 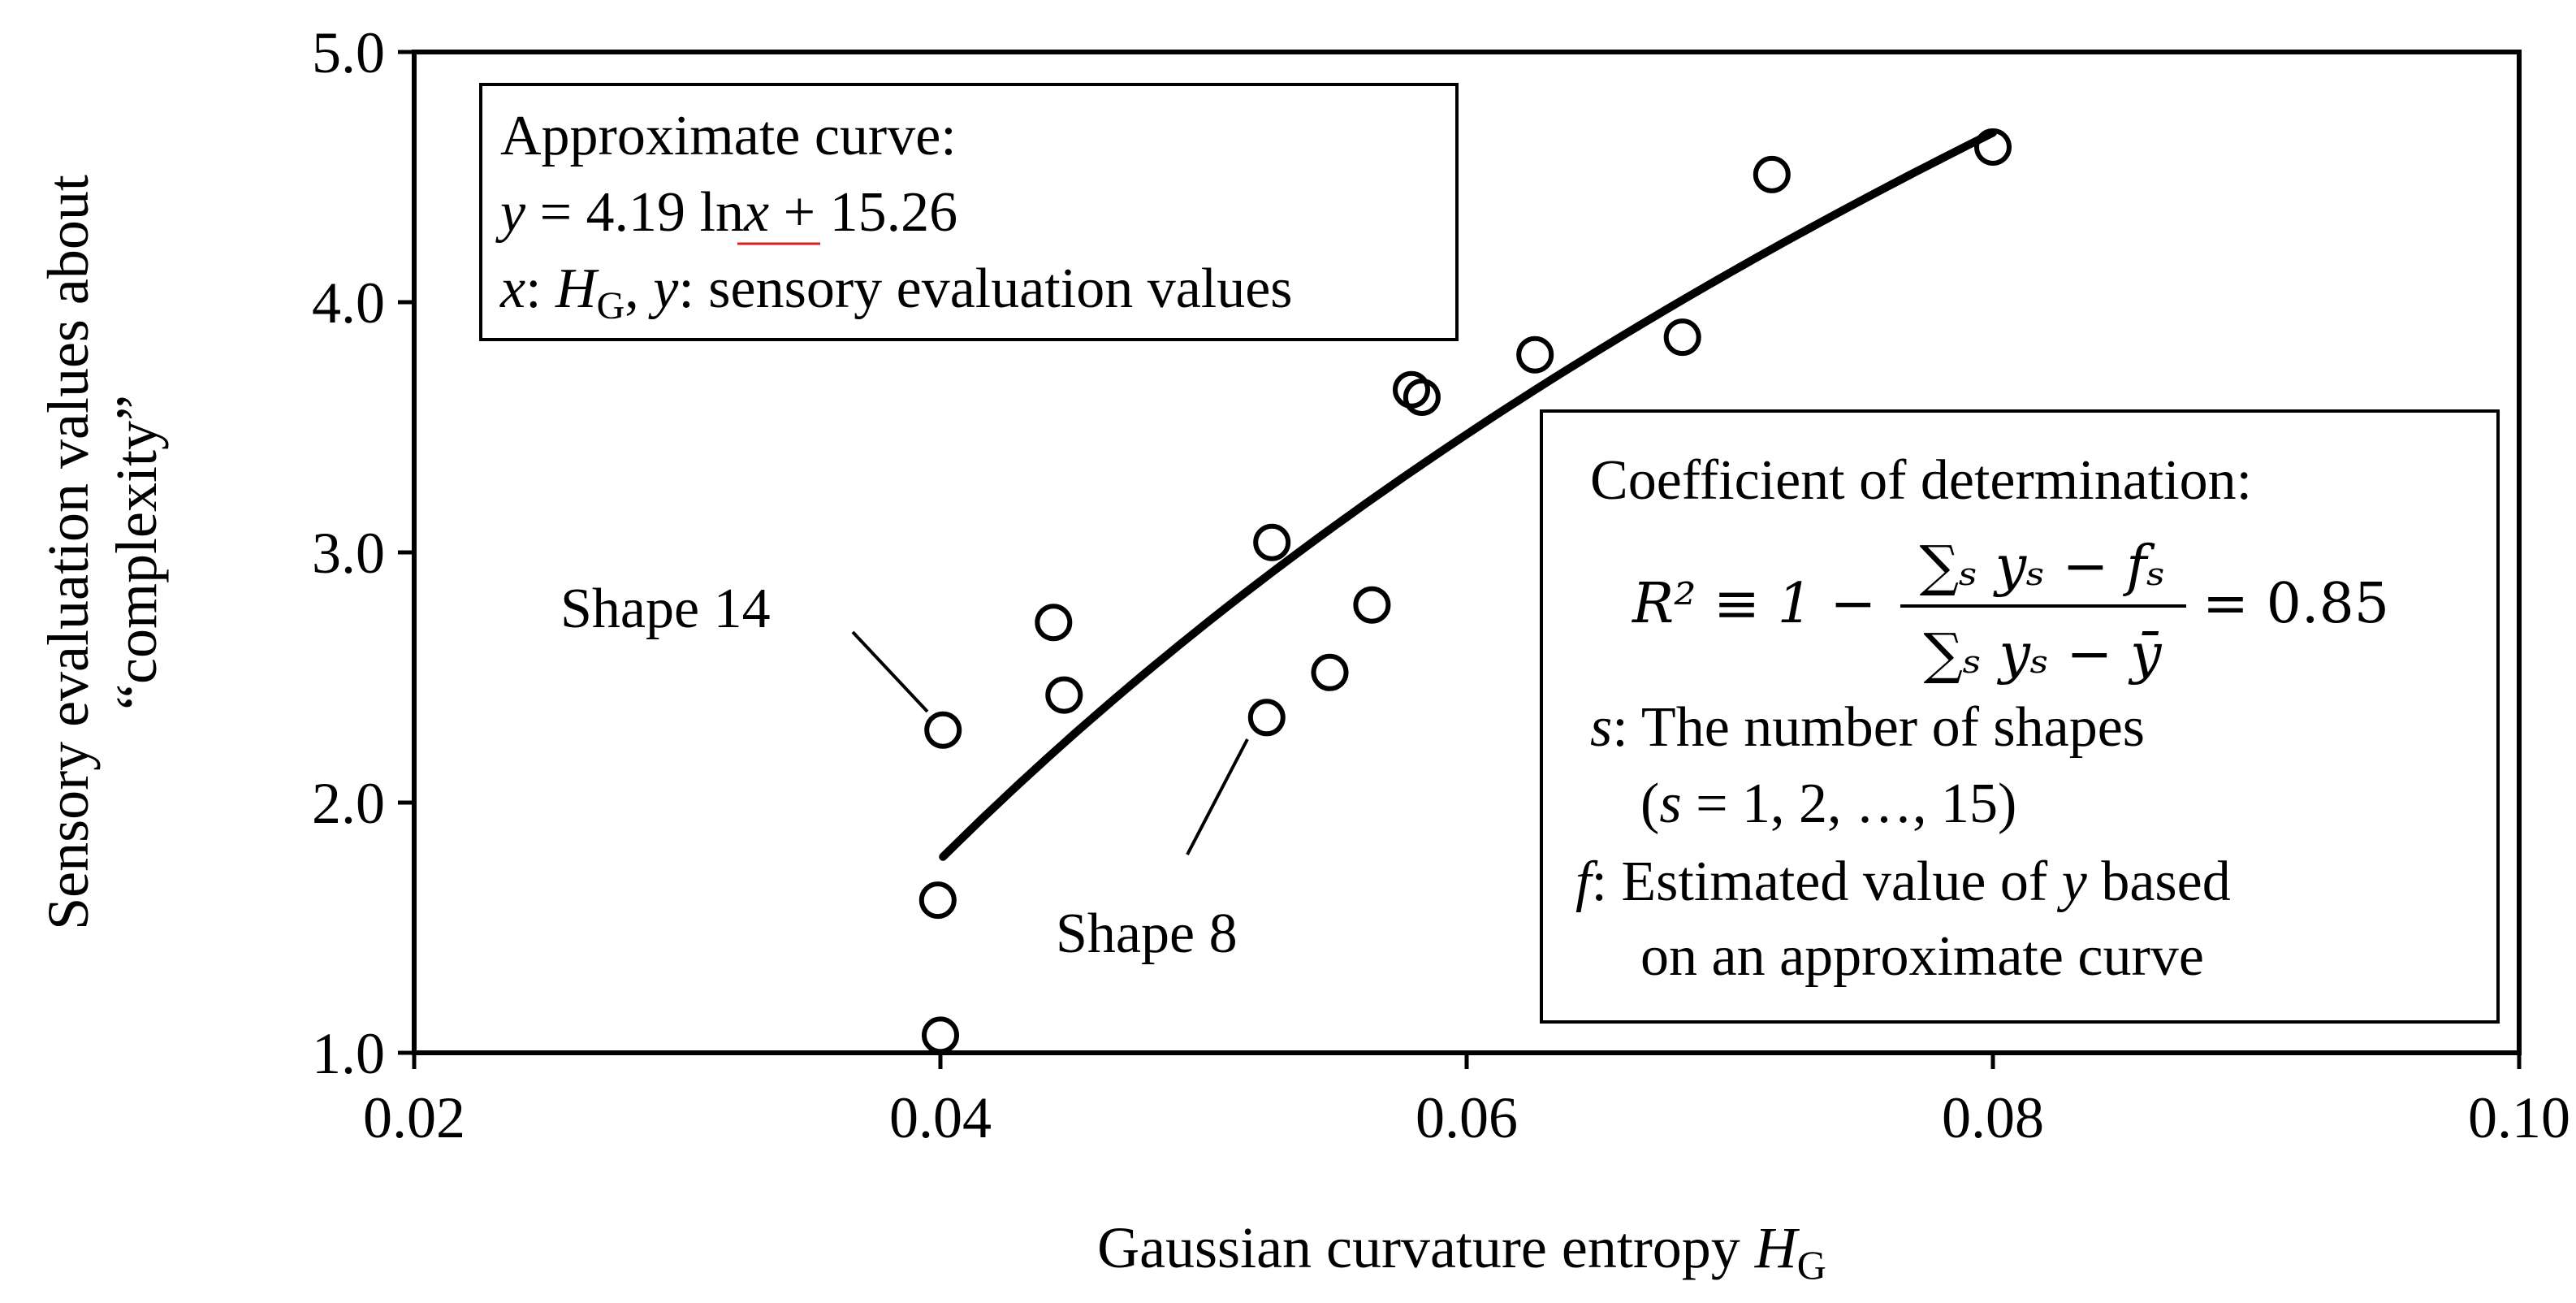 I want to click on formula-rhs: = 0.85, so click(x=2295, y=604).